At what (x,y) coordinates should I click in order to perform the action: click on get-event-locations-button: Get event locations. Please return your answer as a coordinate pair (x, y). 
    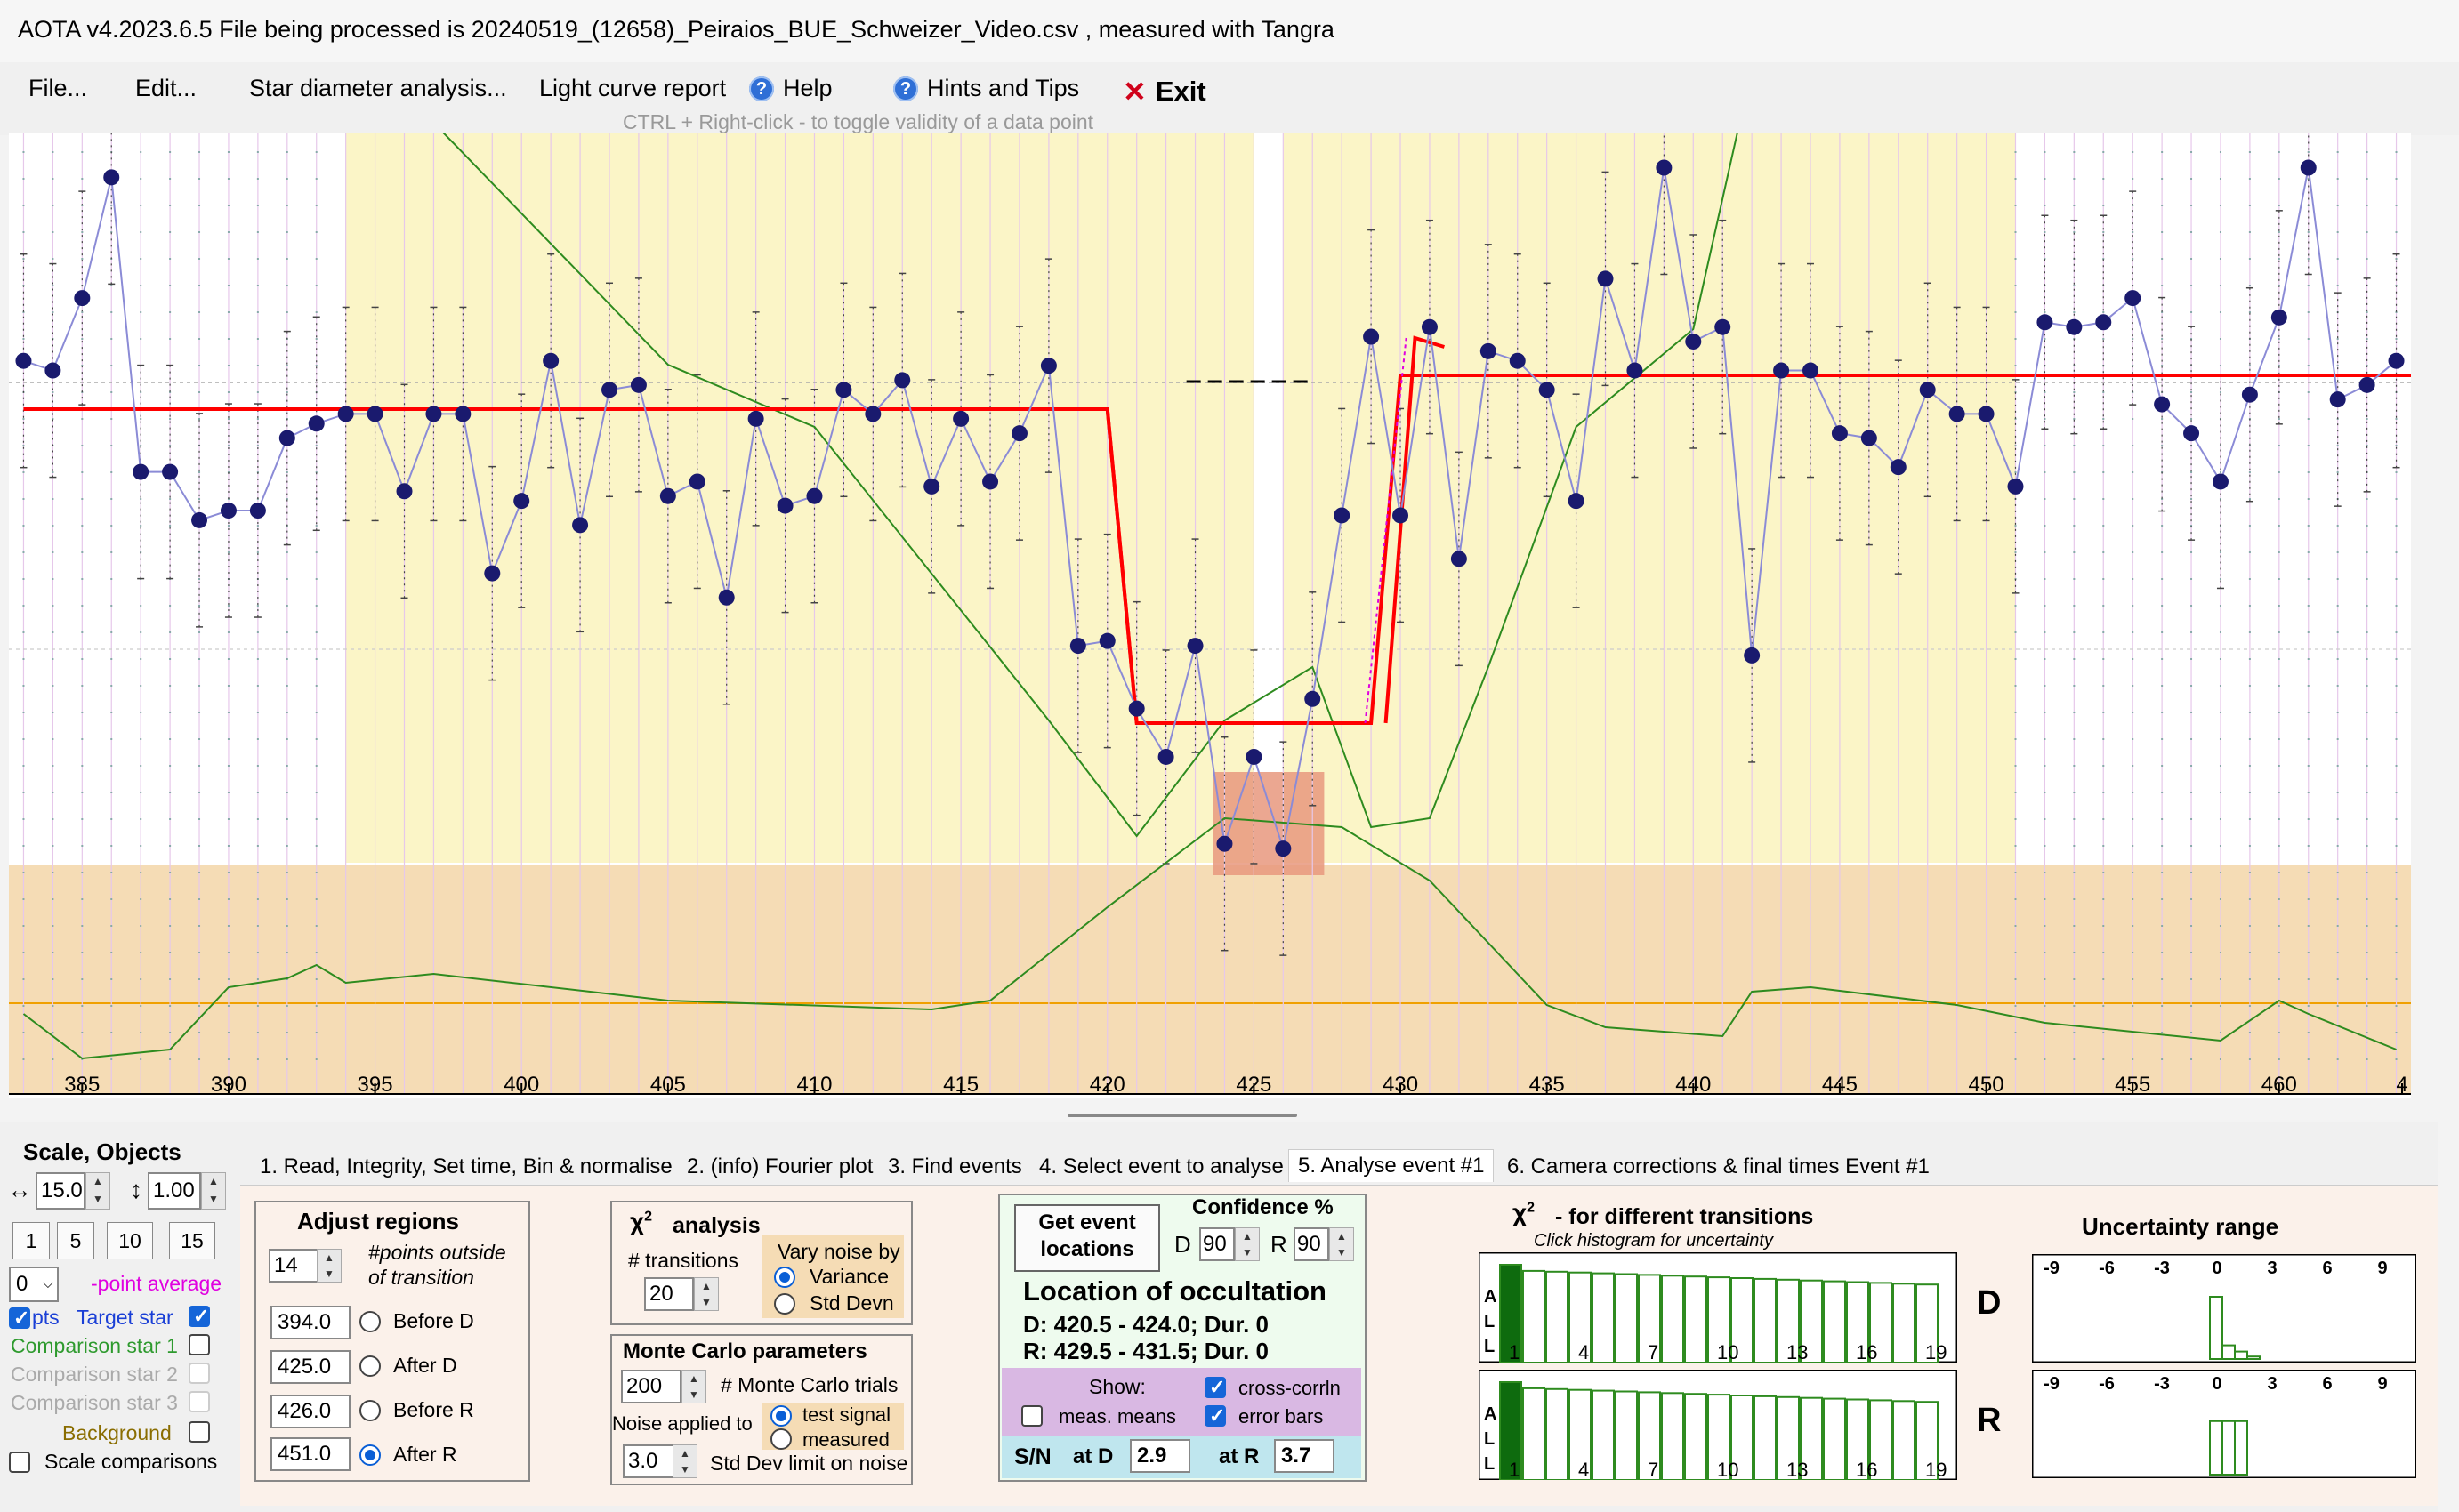
    Looking at the image, I should click on (1087, 1238).